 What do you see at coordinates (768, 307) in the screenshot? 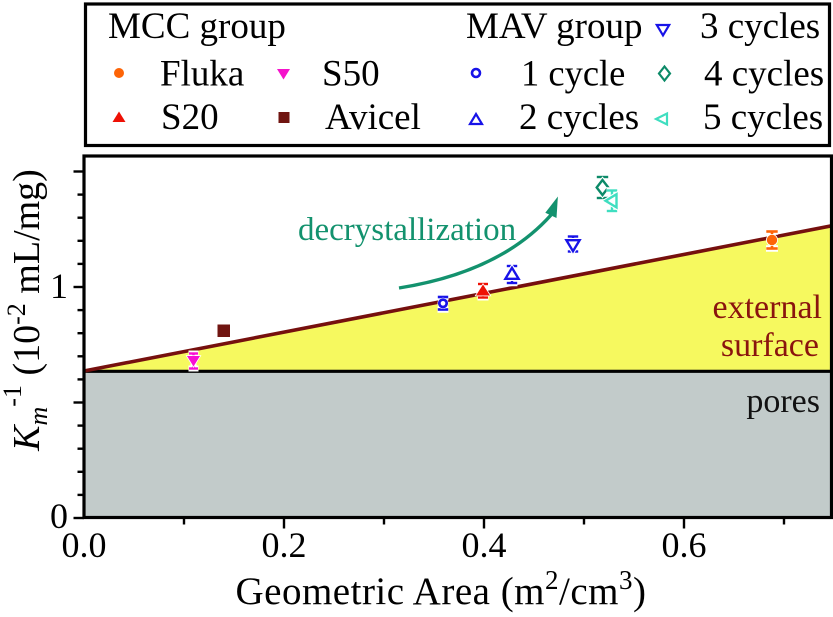
I see `svg-text: external` at bounding box center [768, 307].